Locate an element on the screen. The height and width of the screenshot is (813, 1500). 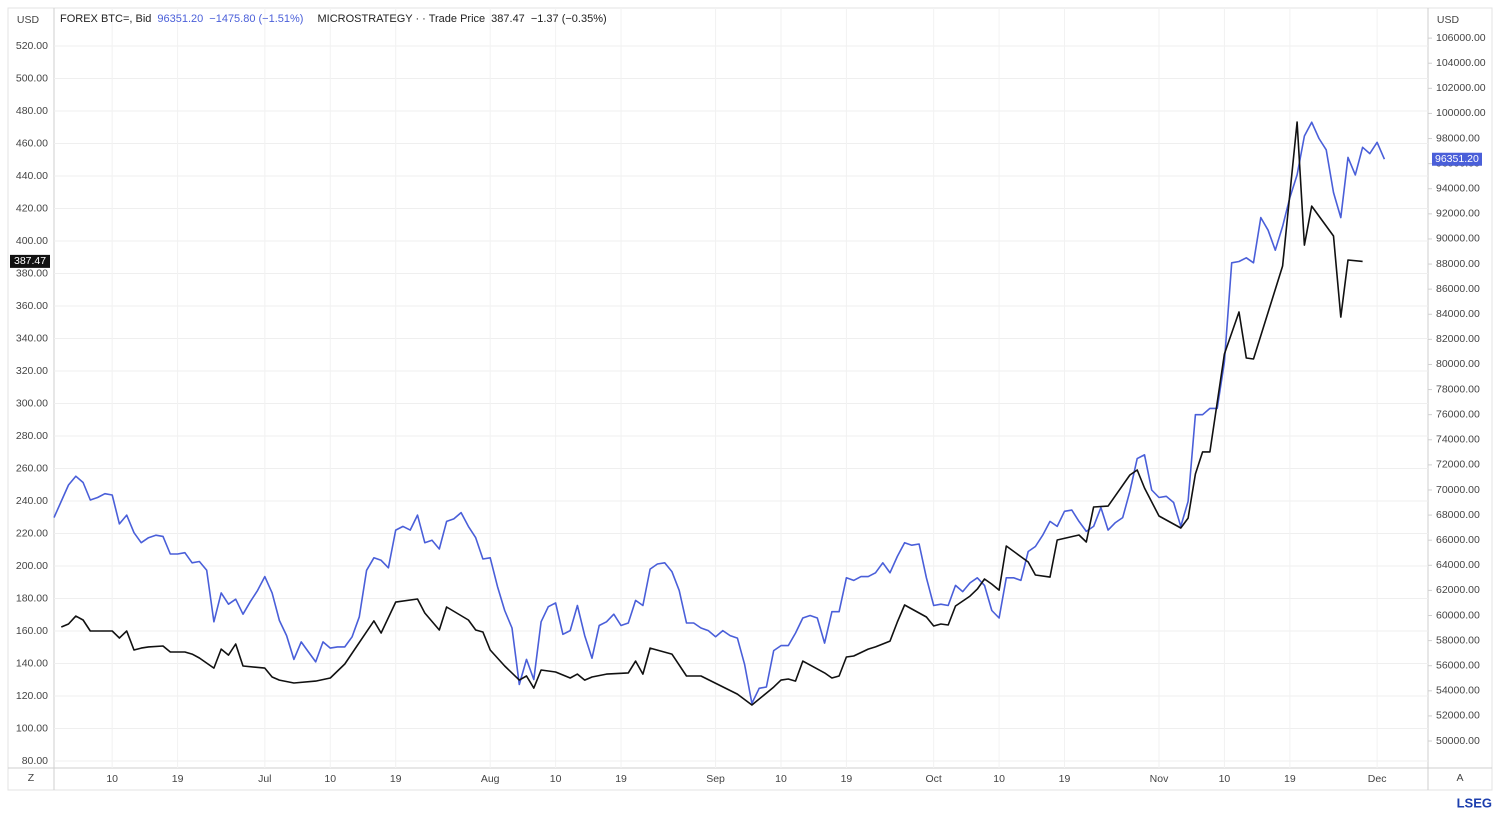
y2-tick-label: 78000.00 is located at coordinates (1458, 389).